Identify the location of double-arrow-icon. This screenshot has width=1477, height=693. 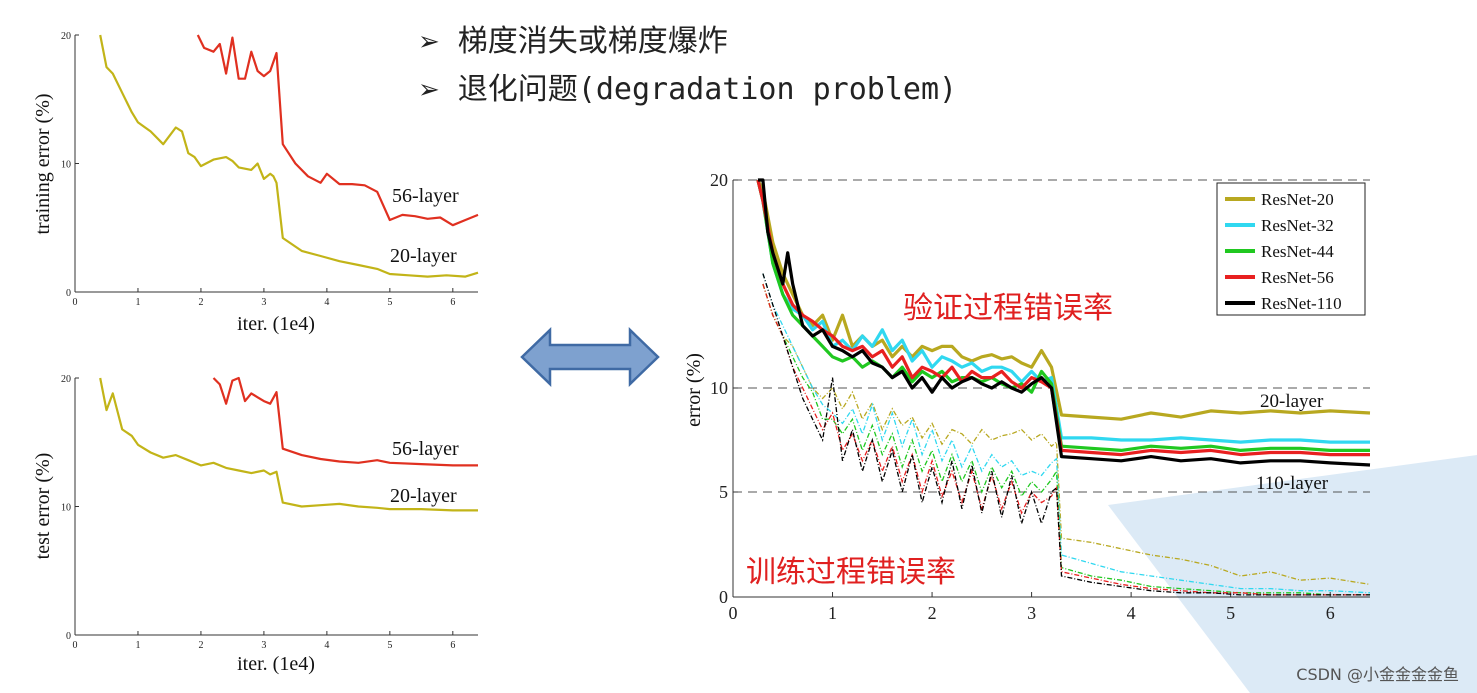
(590, 357).